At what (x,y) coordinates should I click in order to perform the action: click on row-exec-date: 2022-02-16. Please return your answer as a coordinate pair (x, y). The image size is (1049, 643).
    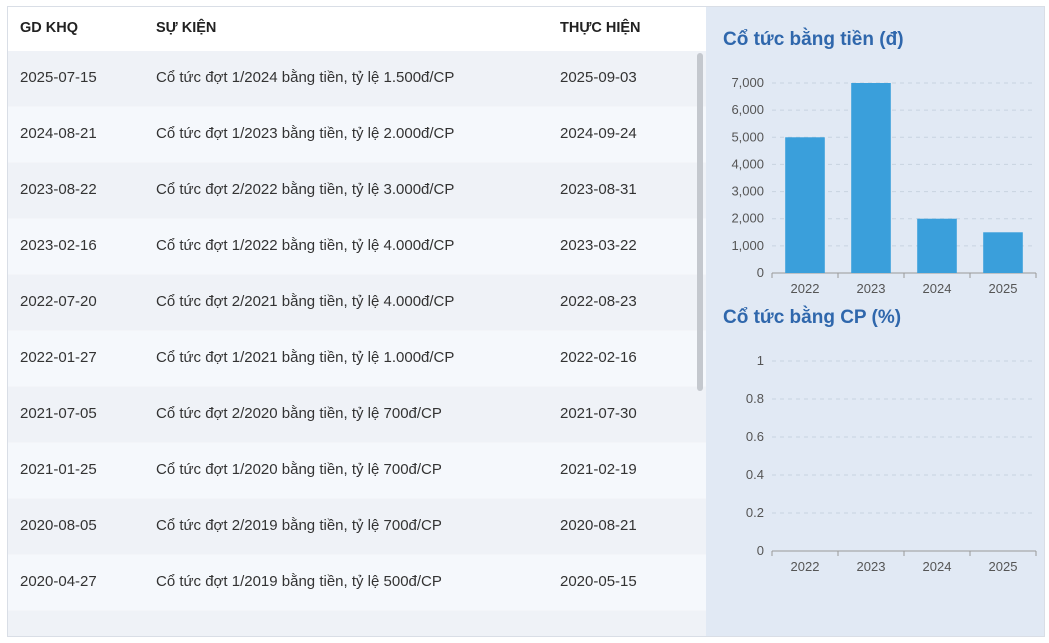
    Looking at the image, I should click on (598, 357).